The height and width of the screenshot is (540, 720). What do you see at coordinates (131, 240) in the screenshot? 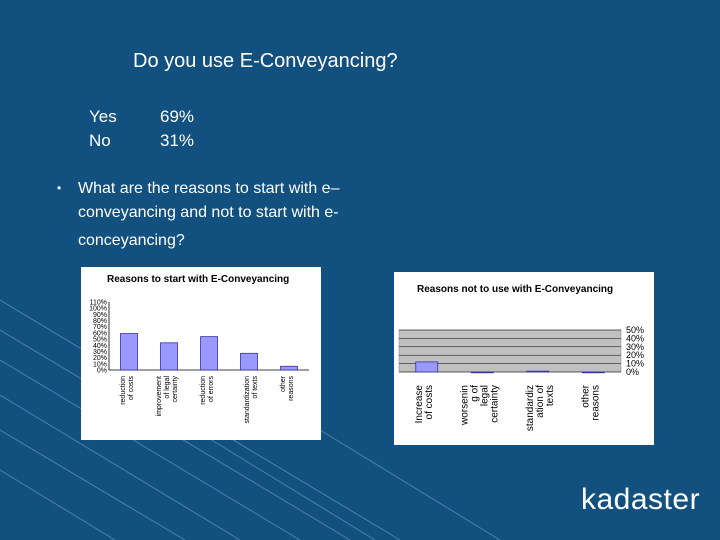
I see `question-line: conceyancing?` at bounding box center [131, 240].